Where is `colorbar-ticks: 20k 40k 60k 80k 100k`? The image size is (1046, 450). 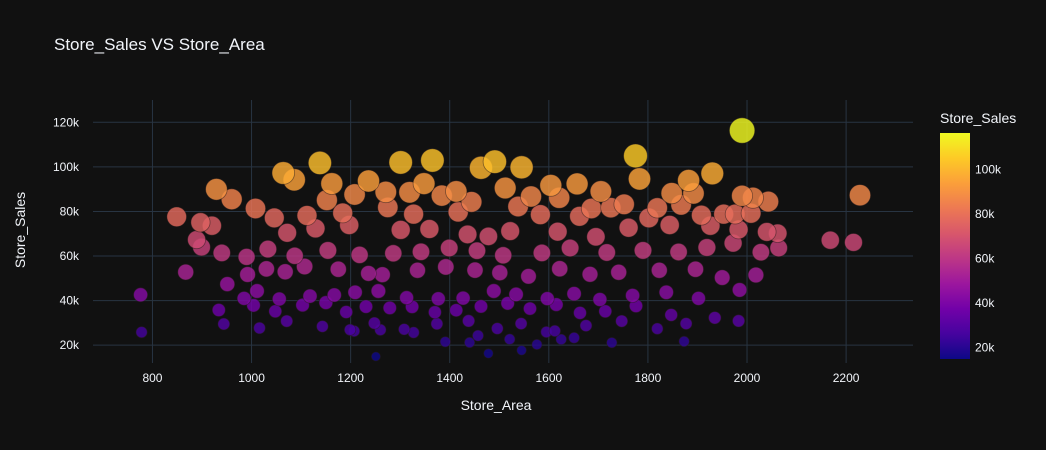
colorbar-ticks: 20k 40k 60k 80k 100k is located at coordinates (988, 258).